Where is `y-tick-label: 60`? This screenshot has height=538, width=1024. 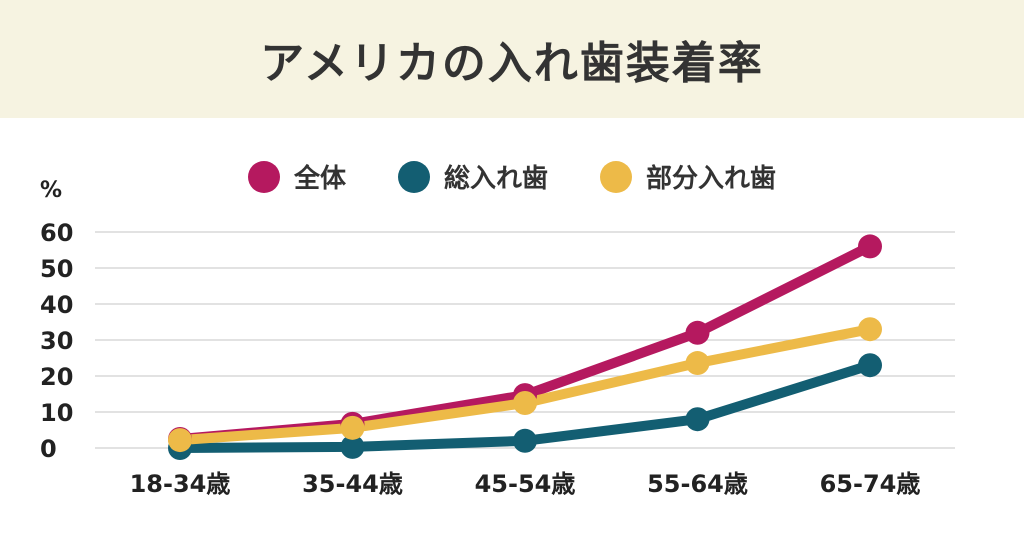
y-tick-label: 60 is located at coordinates (56, 233).